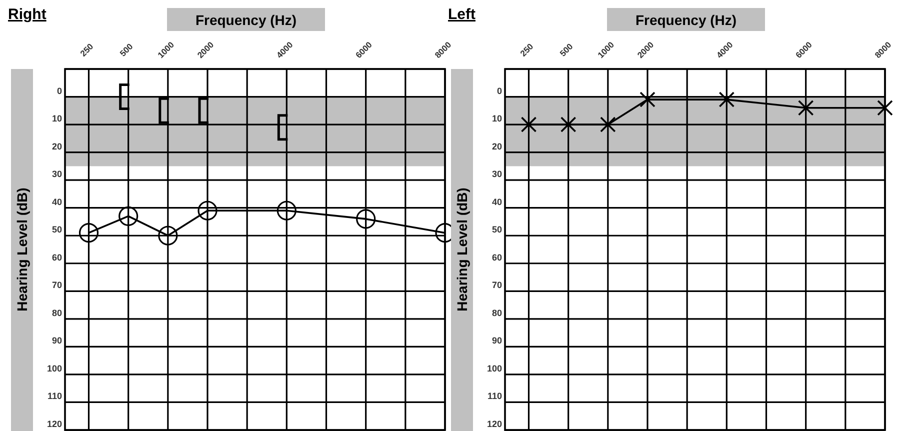  I want to click on chart-title: Left, so click(462, 14).